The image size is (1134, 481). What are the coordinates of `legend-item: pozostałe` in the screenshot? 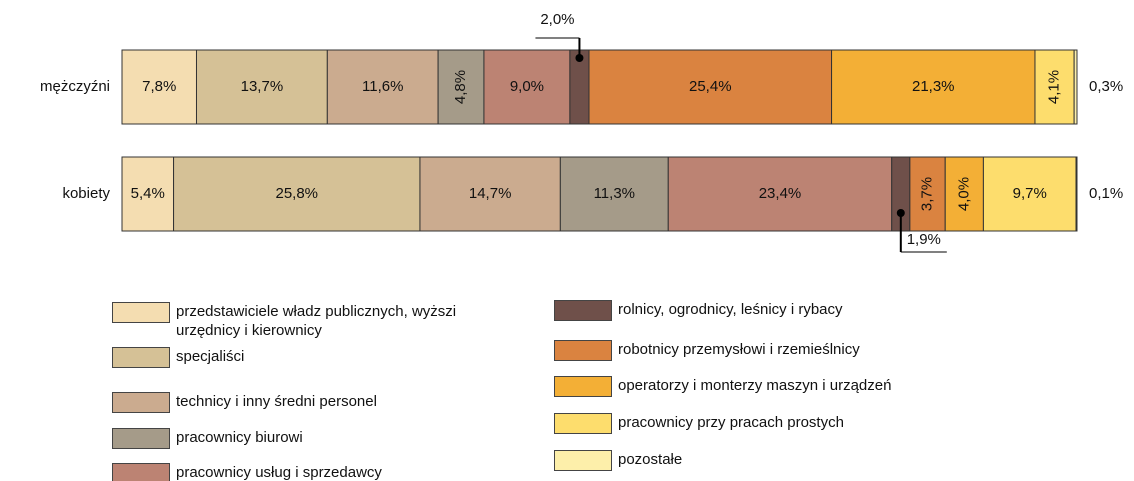 It's located at (751, 460).